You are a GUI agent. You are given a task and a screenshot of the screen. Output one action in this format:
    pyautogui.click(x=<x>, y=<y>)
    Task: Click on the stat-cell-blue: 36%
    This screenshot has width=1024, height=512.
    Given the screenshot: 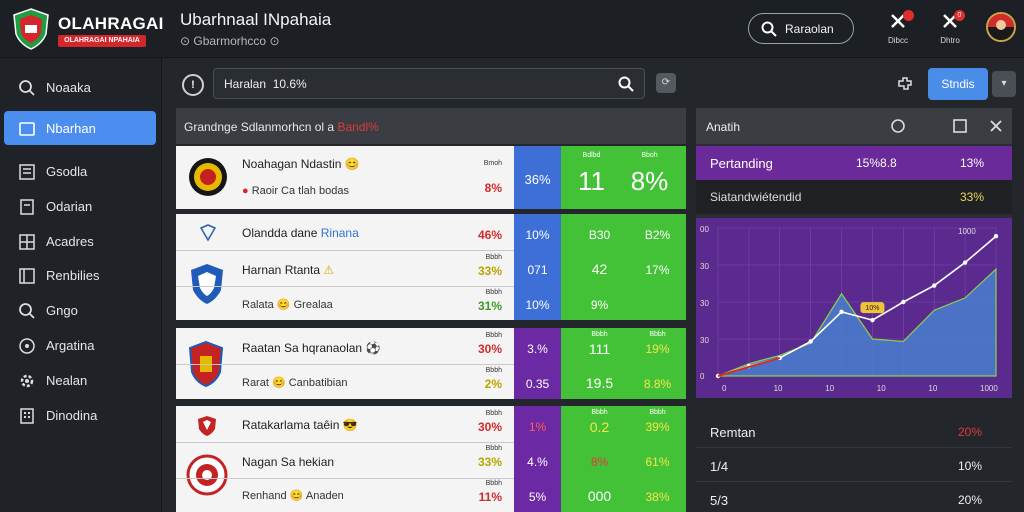 What is the action you would take?
    pyautogui.click(x=537, y=177)
    